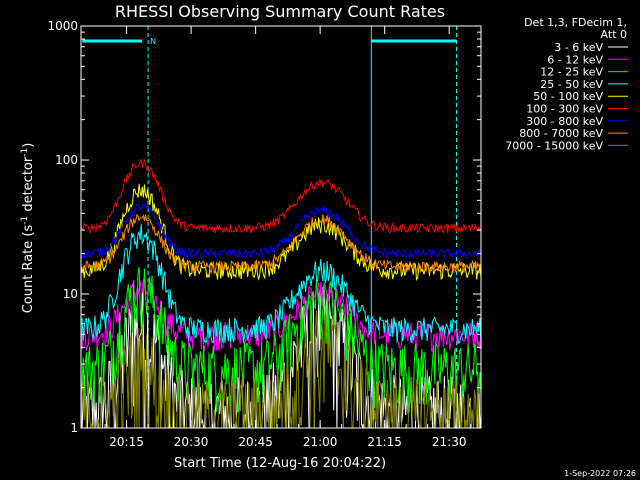 This screenshot has height=480, width=640. I want to click on night-label: N, so click(153, 41).